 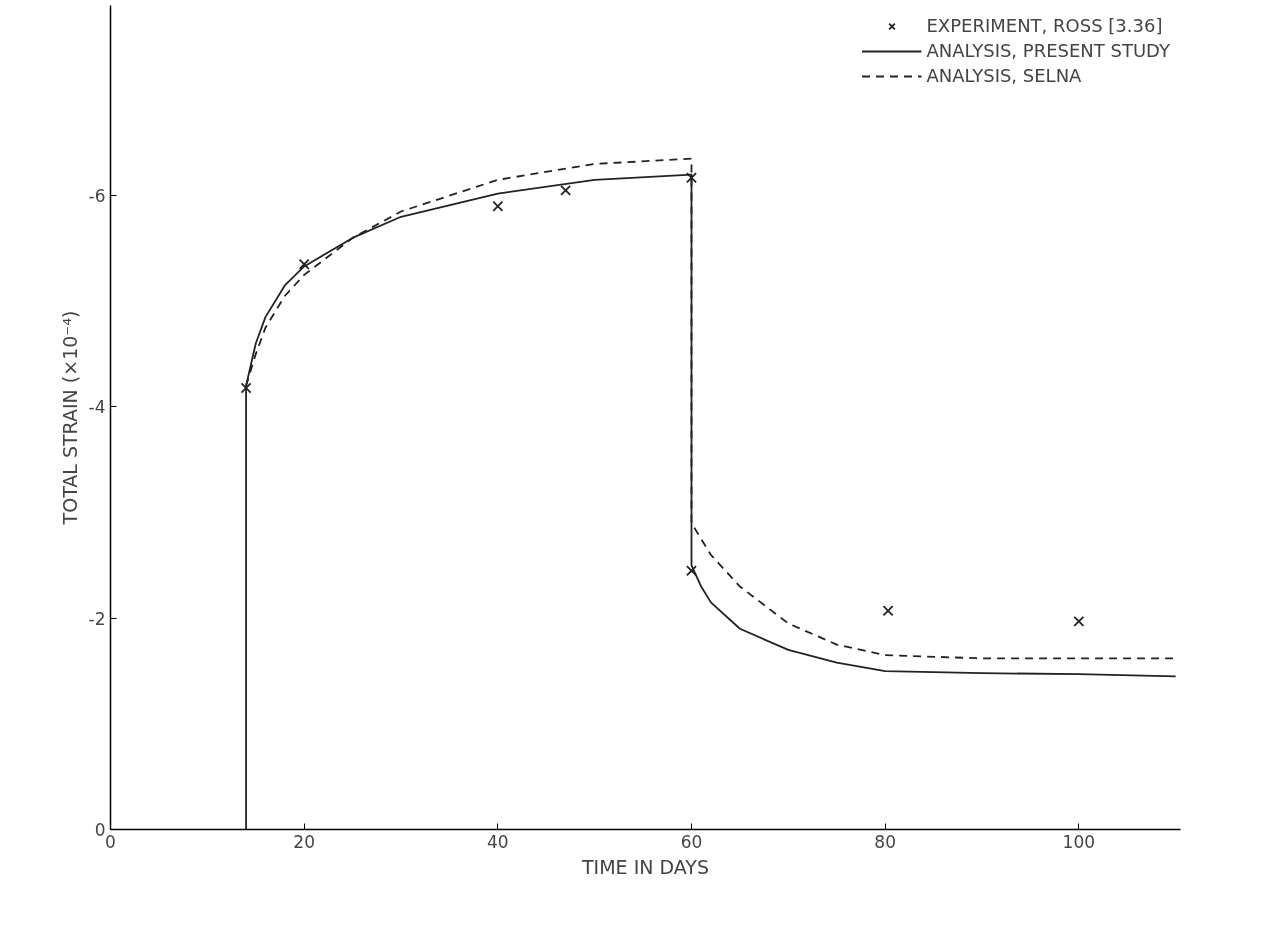 What do you see at coordinates (645, 866) in the screenshot?
I see `x-axis-title: TIME IN DAYS` at bounding box center [645, 866].